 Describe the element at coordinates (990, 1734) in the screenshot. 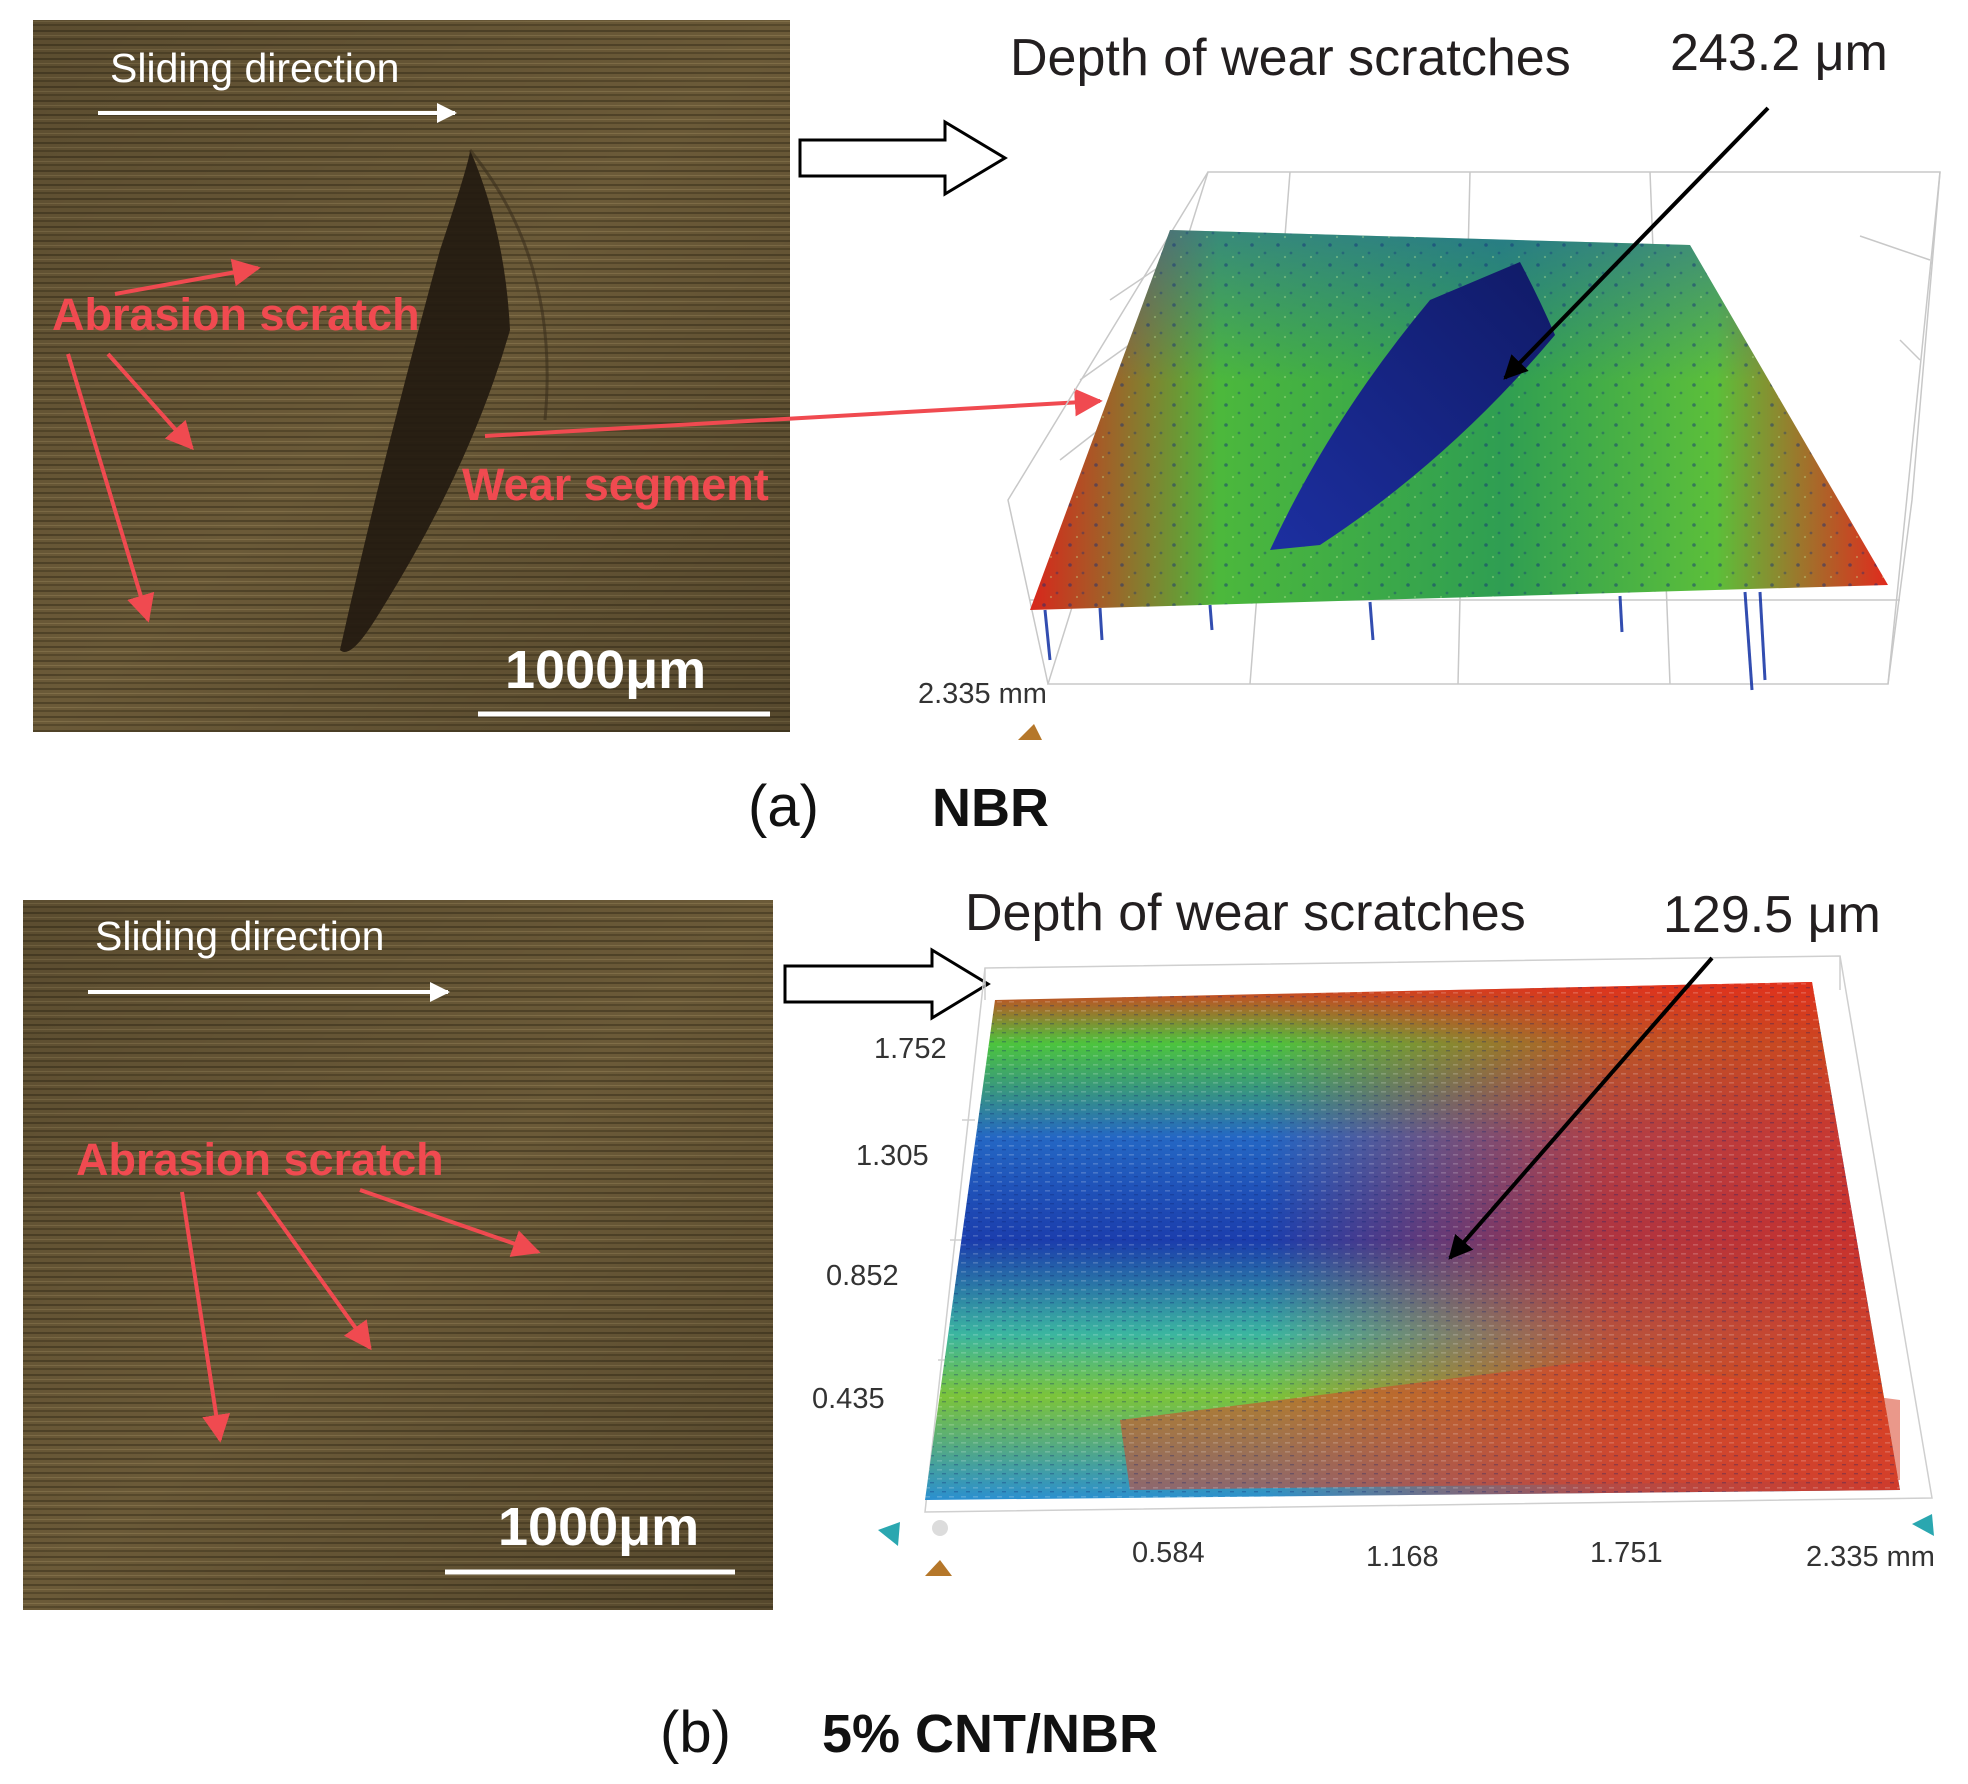

I see `caption-material-b: 5% CNT/NBR` at that location.